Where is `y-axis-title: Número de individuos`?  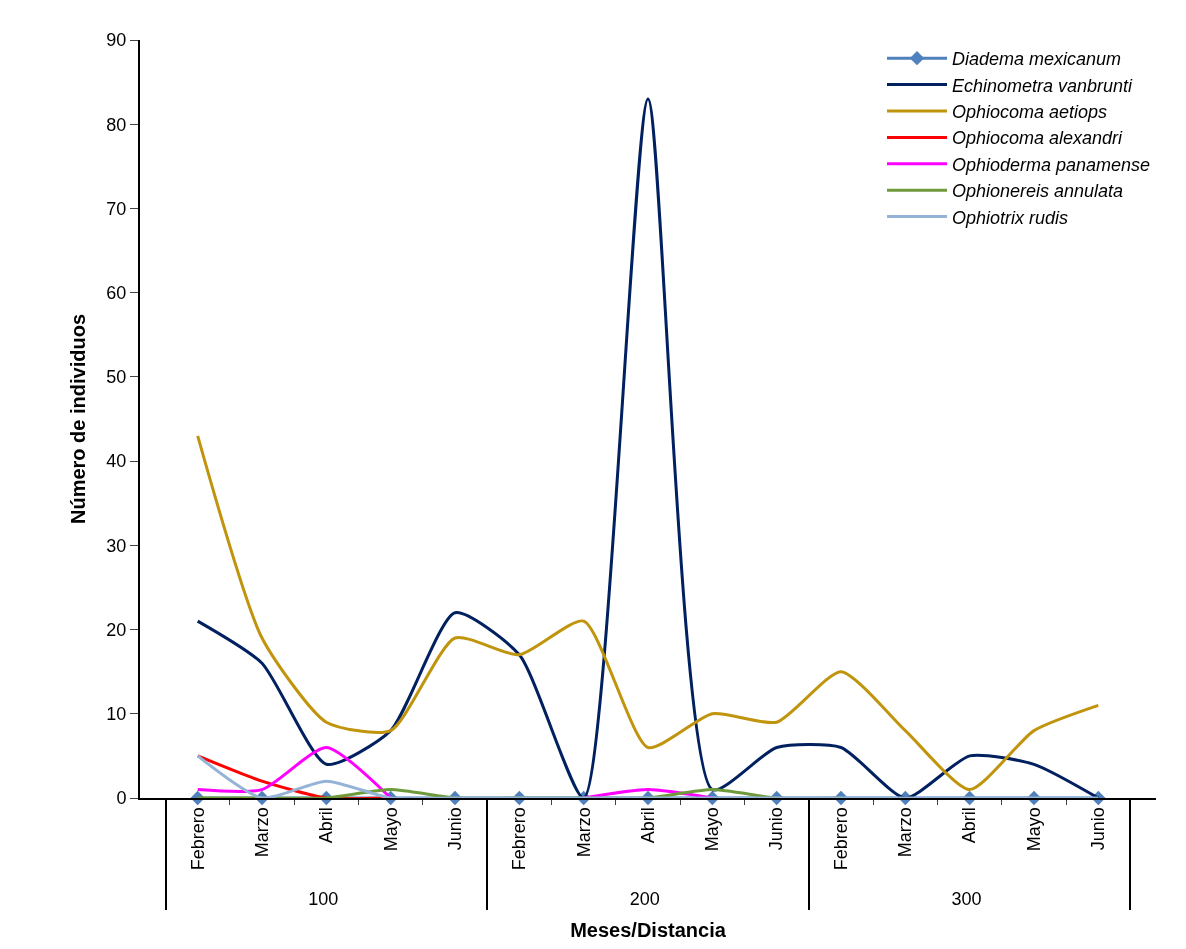 y-axis-title: Número de individuos is located at coordinates (78, 419).